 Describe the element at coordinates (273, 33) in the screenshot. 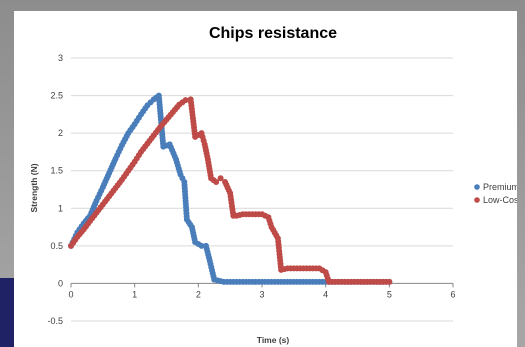

I see `chart-title: Chips resistance` at that location.